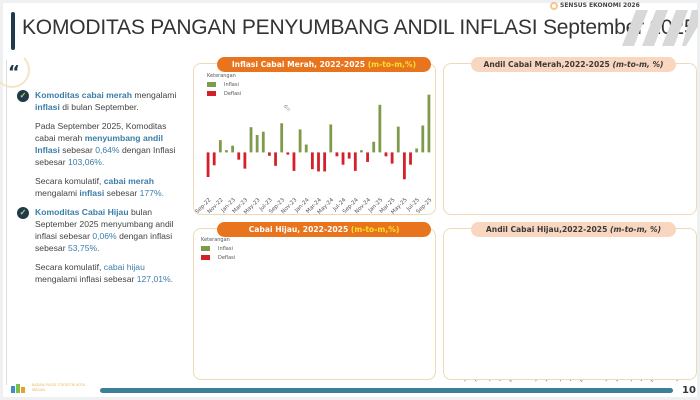 The width and height of the screenshot is (700, 400). I want to click on chart-card-merah-andil, so click(570, 139).